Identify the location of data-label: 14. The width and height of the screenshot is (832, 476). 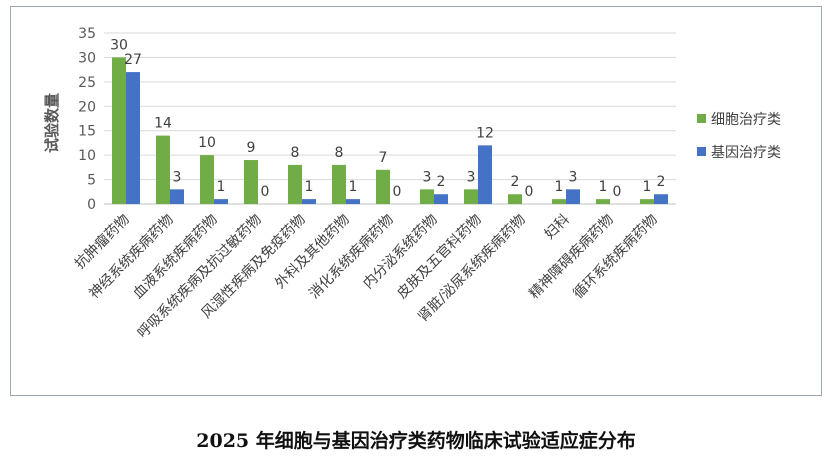
(163, 124).